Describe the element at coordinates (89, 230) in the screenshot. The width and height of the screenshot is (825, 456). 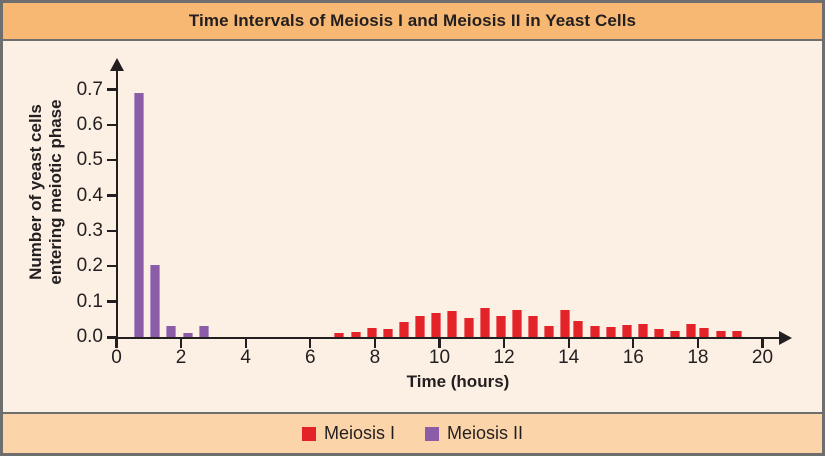
I see `y-tick-label: 0.3` at that location.